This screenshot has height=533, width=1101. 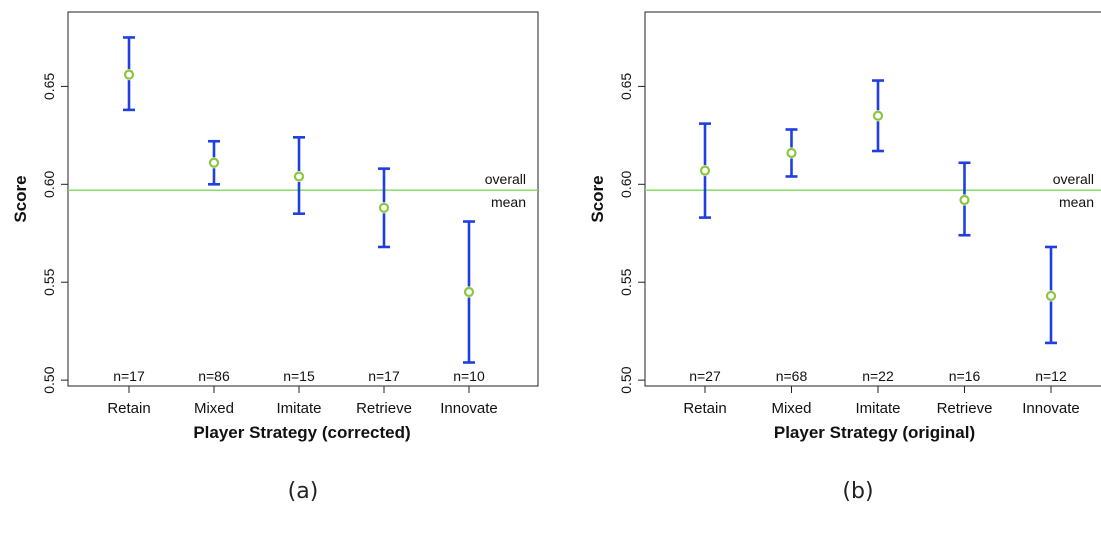 I want to click on x-axis-title: Player Strategy (original), so click(x=874, y=432).